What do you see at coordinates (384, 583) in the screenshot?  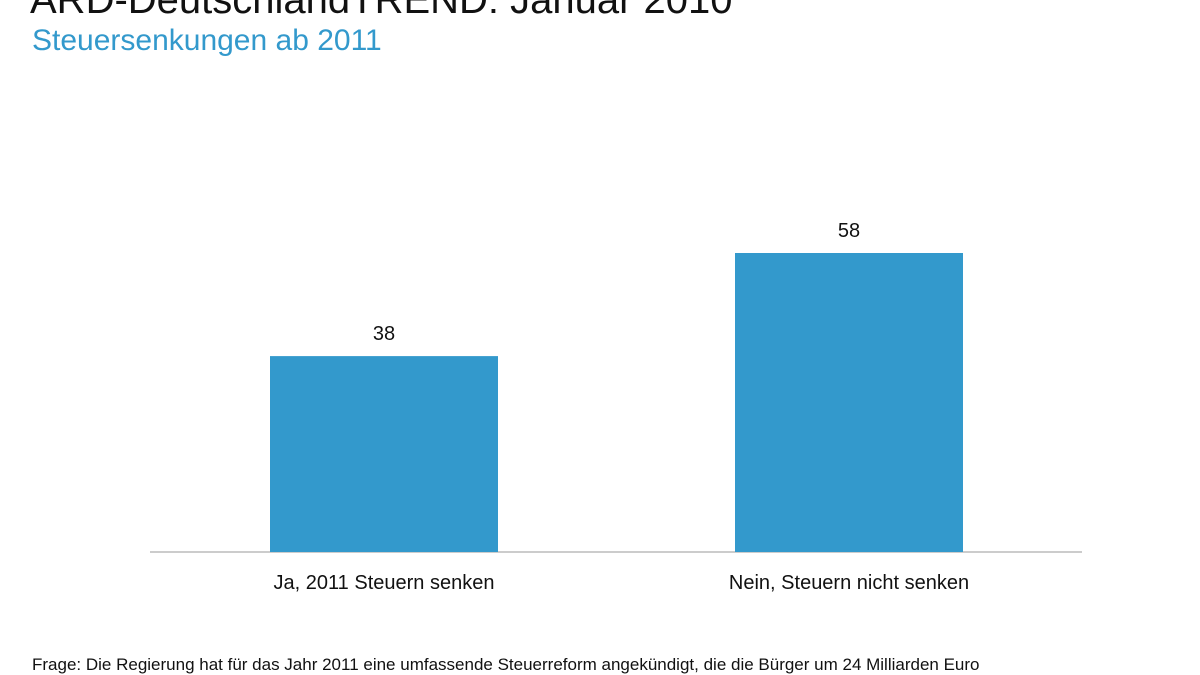 I see `category-label: Ja, 2011 Steuern senken` at bounding box center [384, 583].